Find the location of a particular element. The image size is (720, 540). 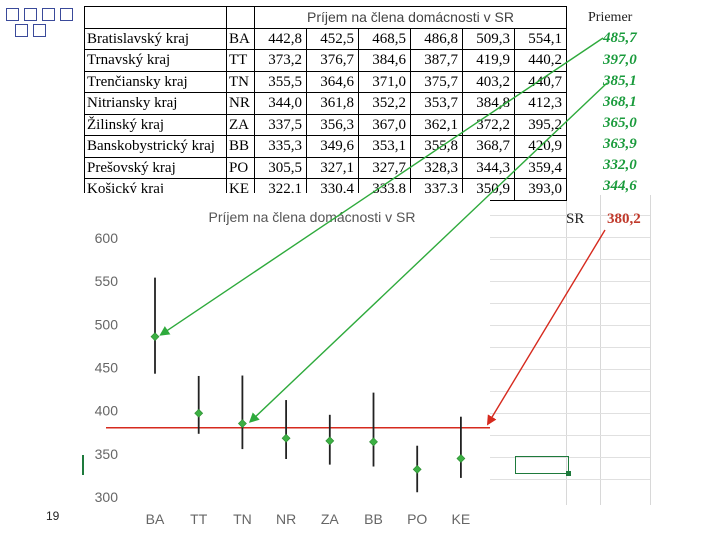

decorative-squares is located at coordinates (44, 26).